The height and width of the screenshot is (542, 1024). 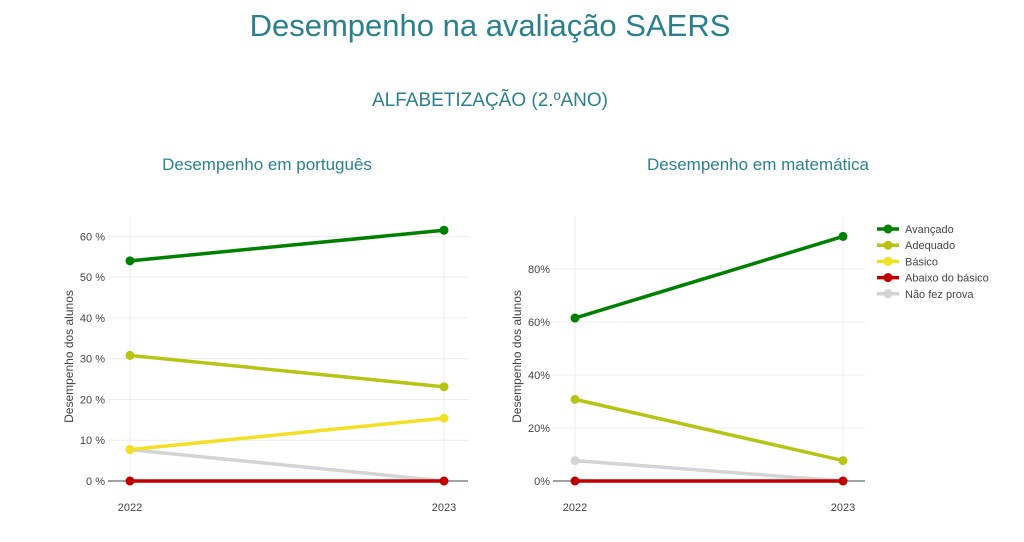 What do you see at coordinates (490, 100) in the screenshot?
I see `section-title: ALFABETIZAÇÃO (2.ºANO)` at bounding box center [490, 100].